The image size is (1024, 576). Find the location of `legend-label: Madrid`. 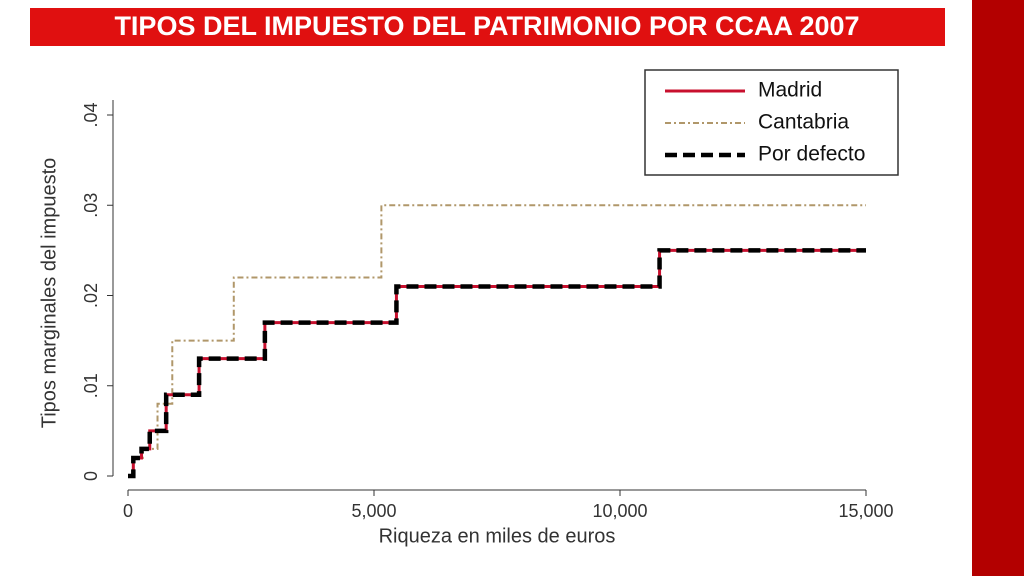

legend-label: Madrid is located at coordinates (790, 90).